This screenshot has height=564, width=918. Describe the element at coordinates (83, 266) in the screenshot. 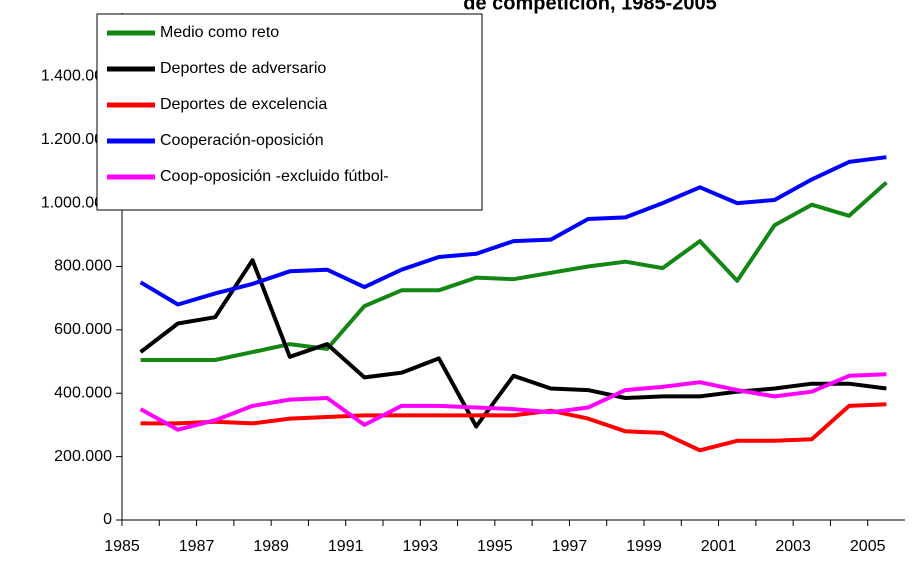

I see `y-tick-label: 800.000` at that location.